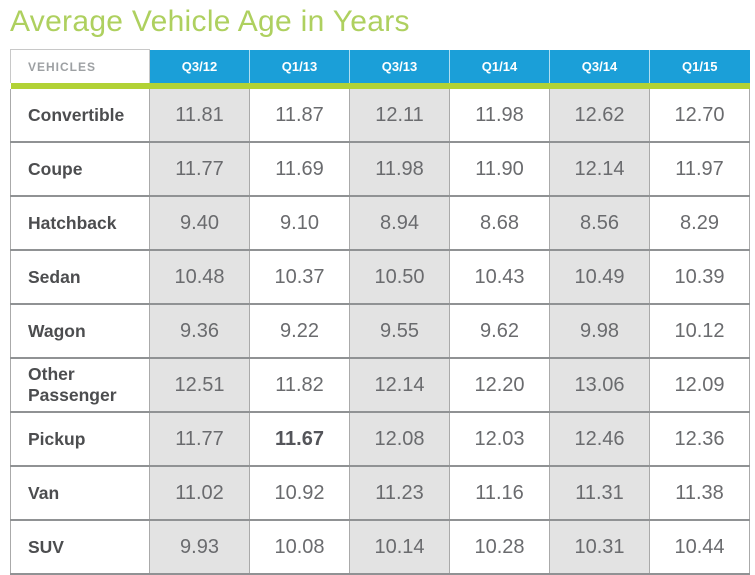 The height and width of the screenshot is (575, 755). I want to click on table-row: Van 11.02 10.92 11.23 11.16 11.31 11.38, so click(380, 492).